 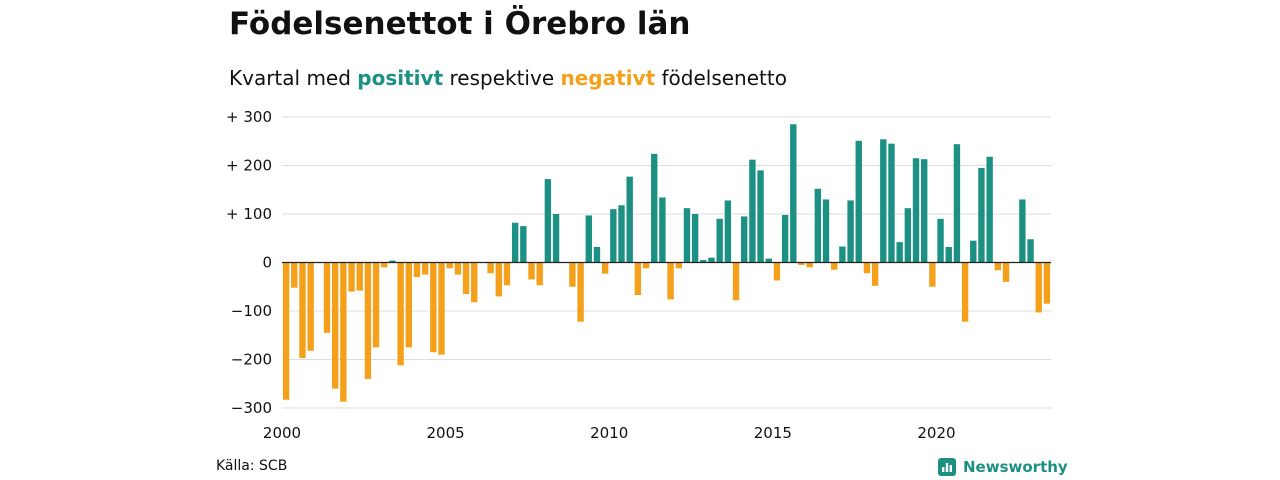 What do you see at coordinates (249, 166) in the screenshot?
I see `y-tick-label: + 200` at bounding box center [249, 166].